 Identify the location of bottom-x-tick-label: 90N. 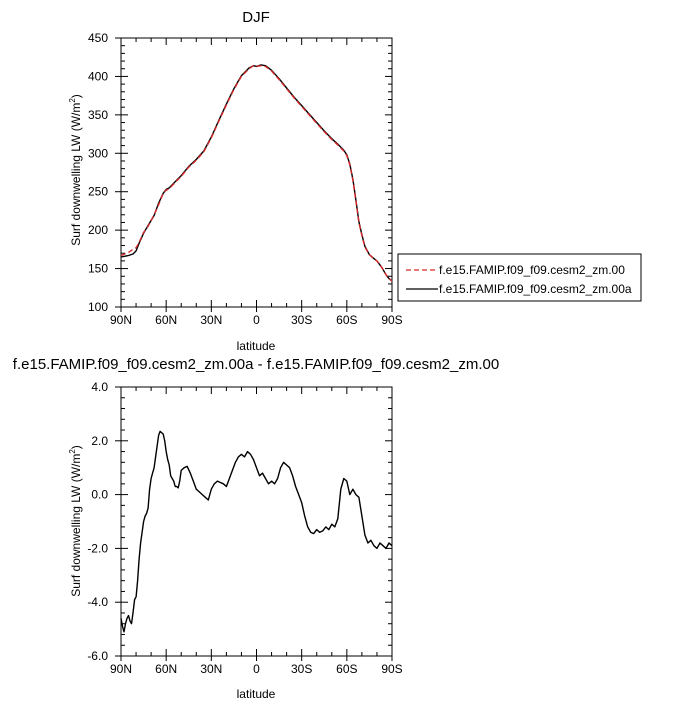
(121, 669).